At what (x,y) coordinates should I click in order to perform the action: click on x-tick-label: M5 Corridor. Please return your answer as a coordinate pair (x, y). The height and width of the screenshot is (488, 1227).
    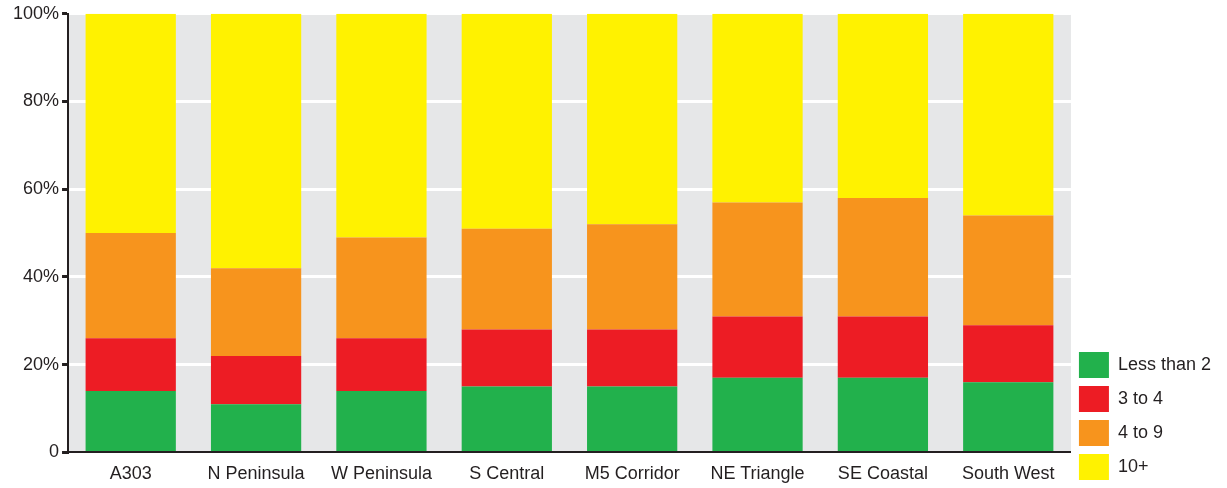
    Looking at the image, I should click on (632, 473).